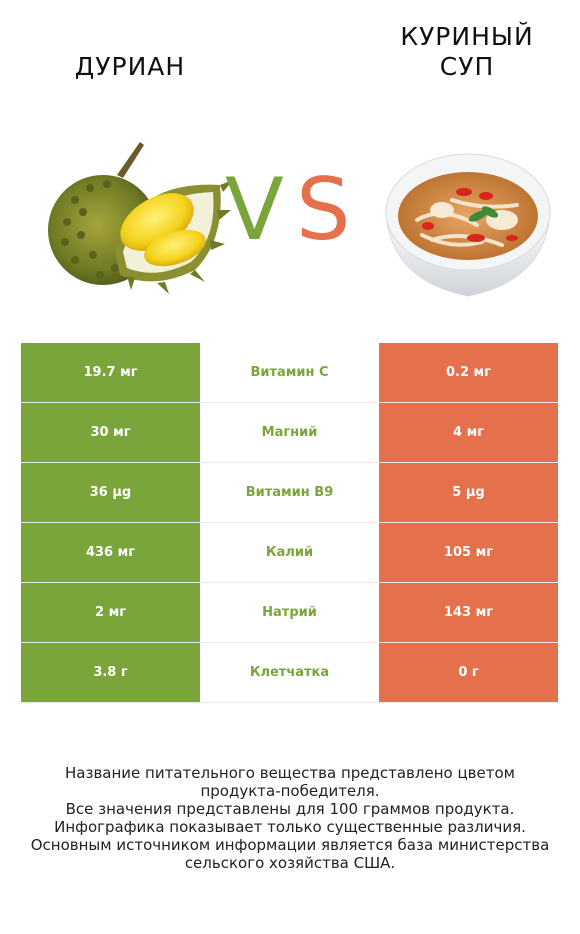 Image resolution: width=580 pixels, height=934 pixels. What do you see at coordinates (468, 672) in the screenshot?
I see `right-value: 0 г` at bounding box center [468, 672].